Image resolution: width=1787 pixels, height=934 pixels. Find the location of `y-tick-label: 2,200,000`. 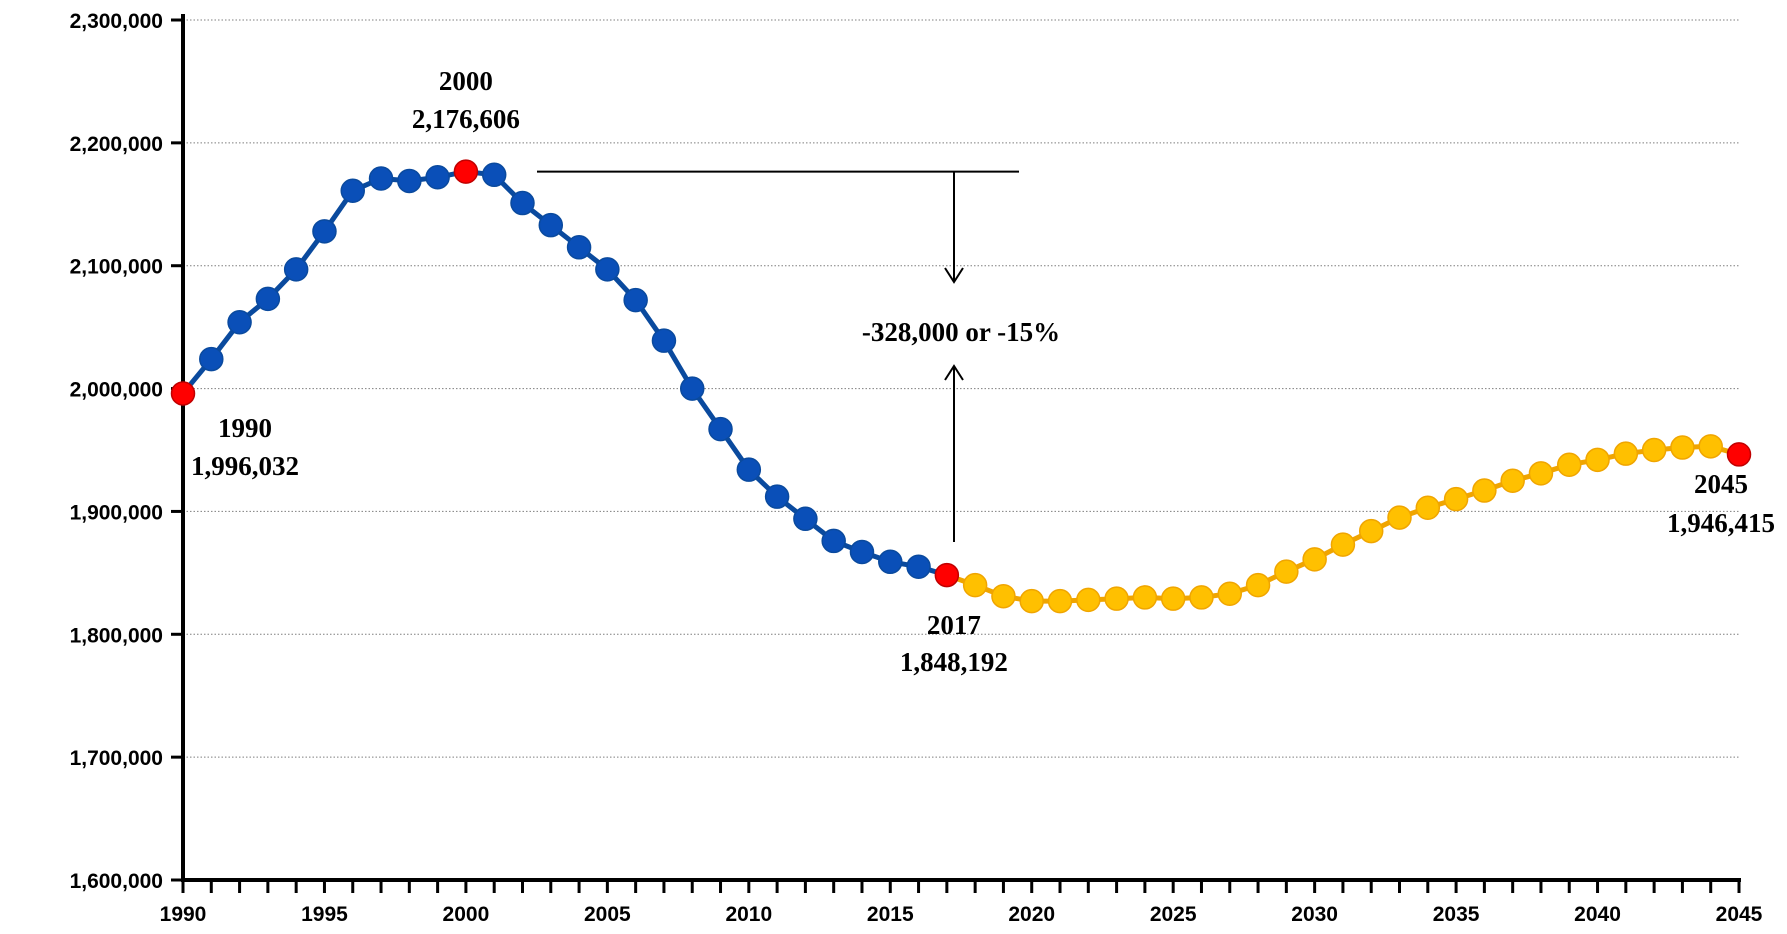

y-tick-label: 2,200,000 is located at coordinates (116, 144).